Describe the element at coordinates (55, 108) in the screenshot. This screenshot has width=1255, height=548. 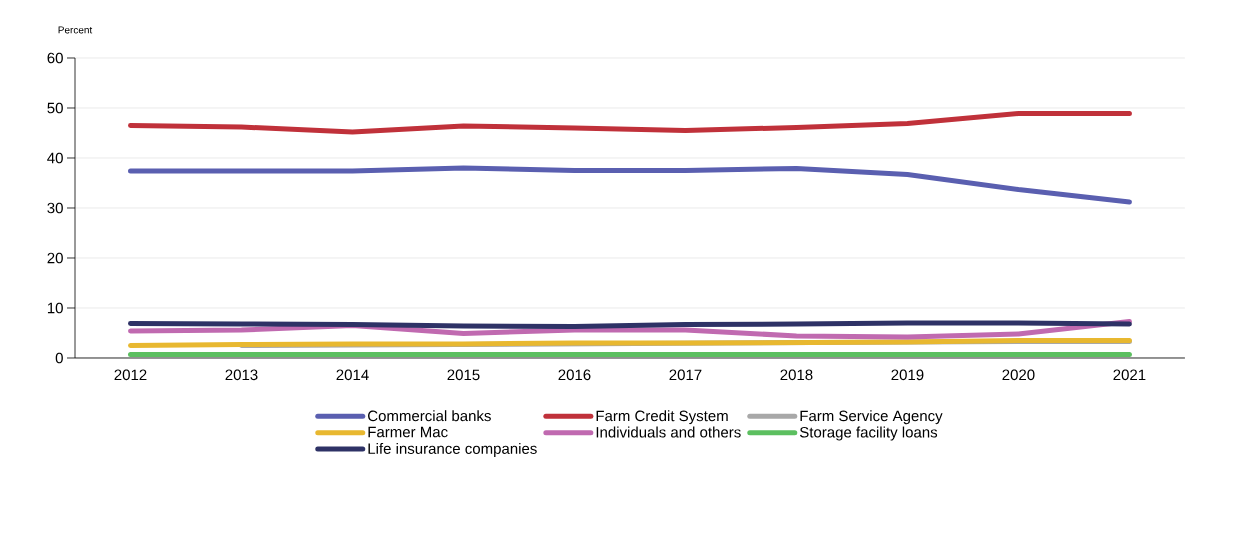
I see `y-tick-label: 50` at that location.